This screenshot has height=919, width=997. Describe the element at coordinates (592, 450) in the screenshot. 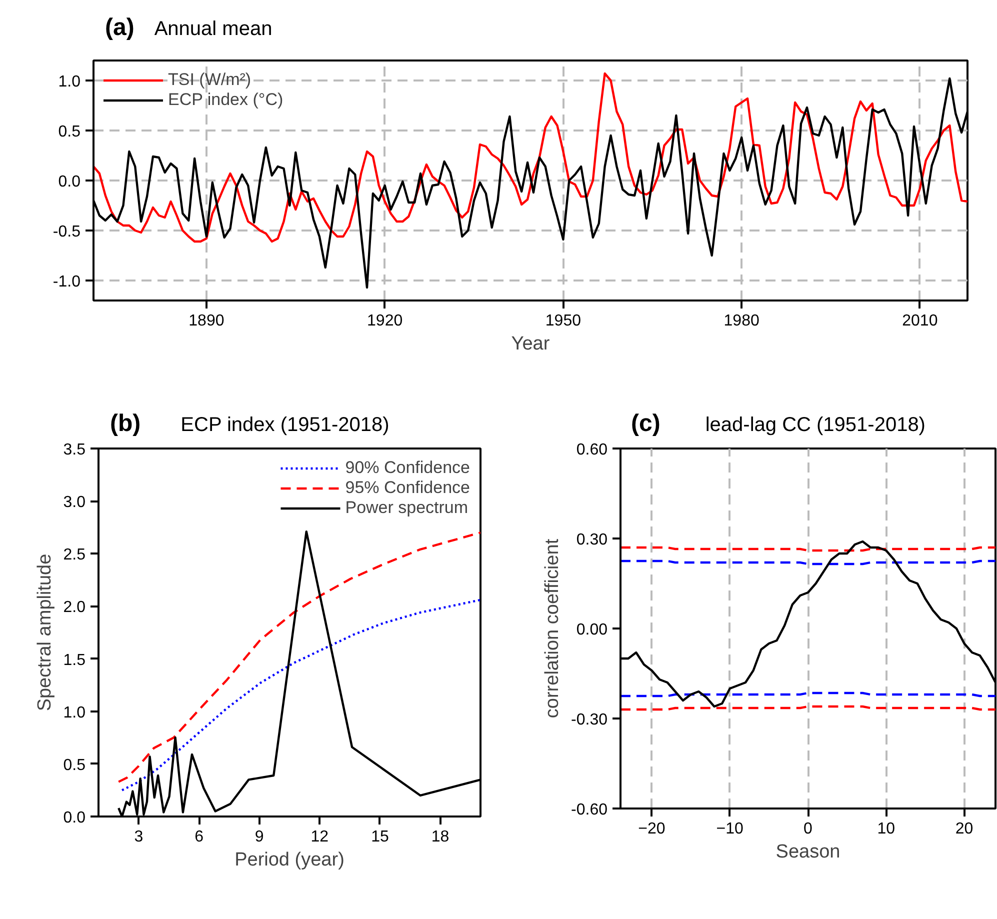

I see `y-tick-label: 0.60` at that location.